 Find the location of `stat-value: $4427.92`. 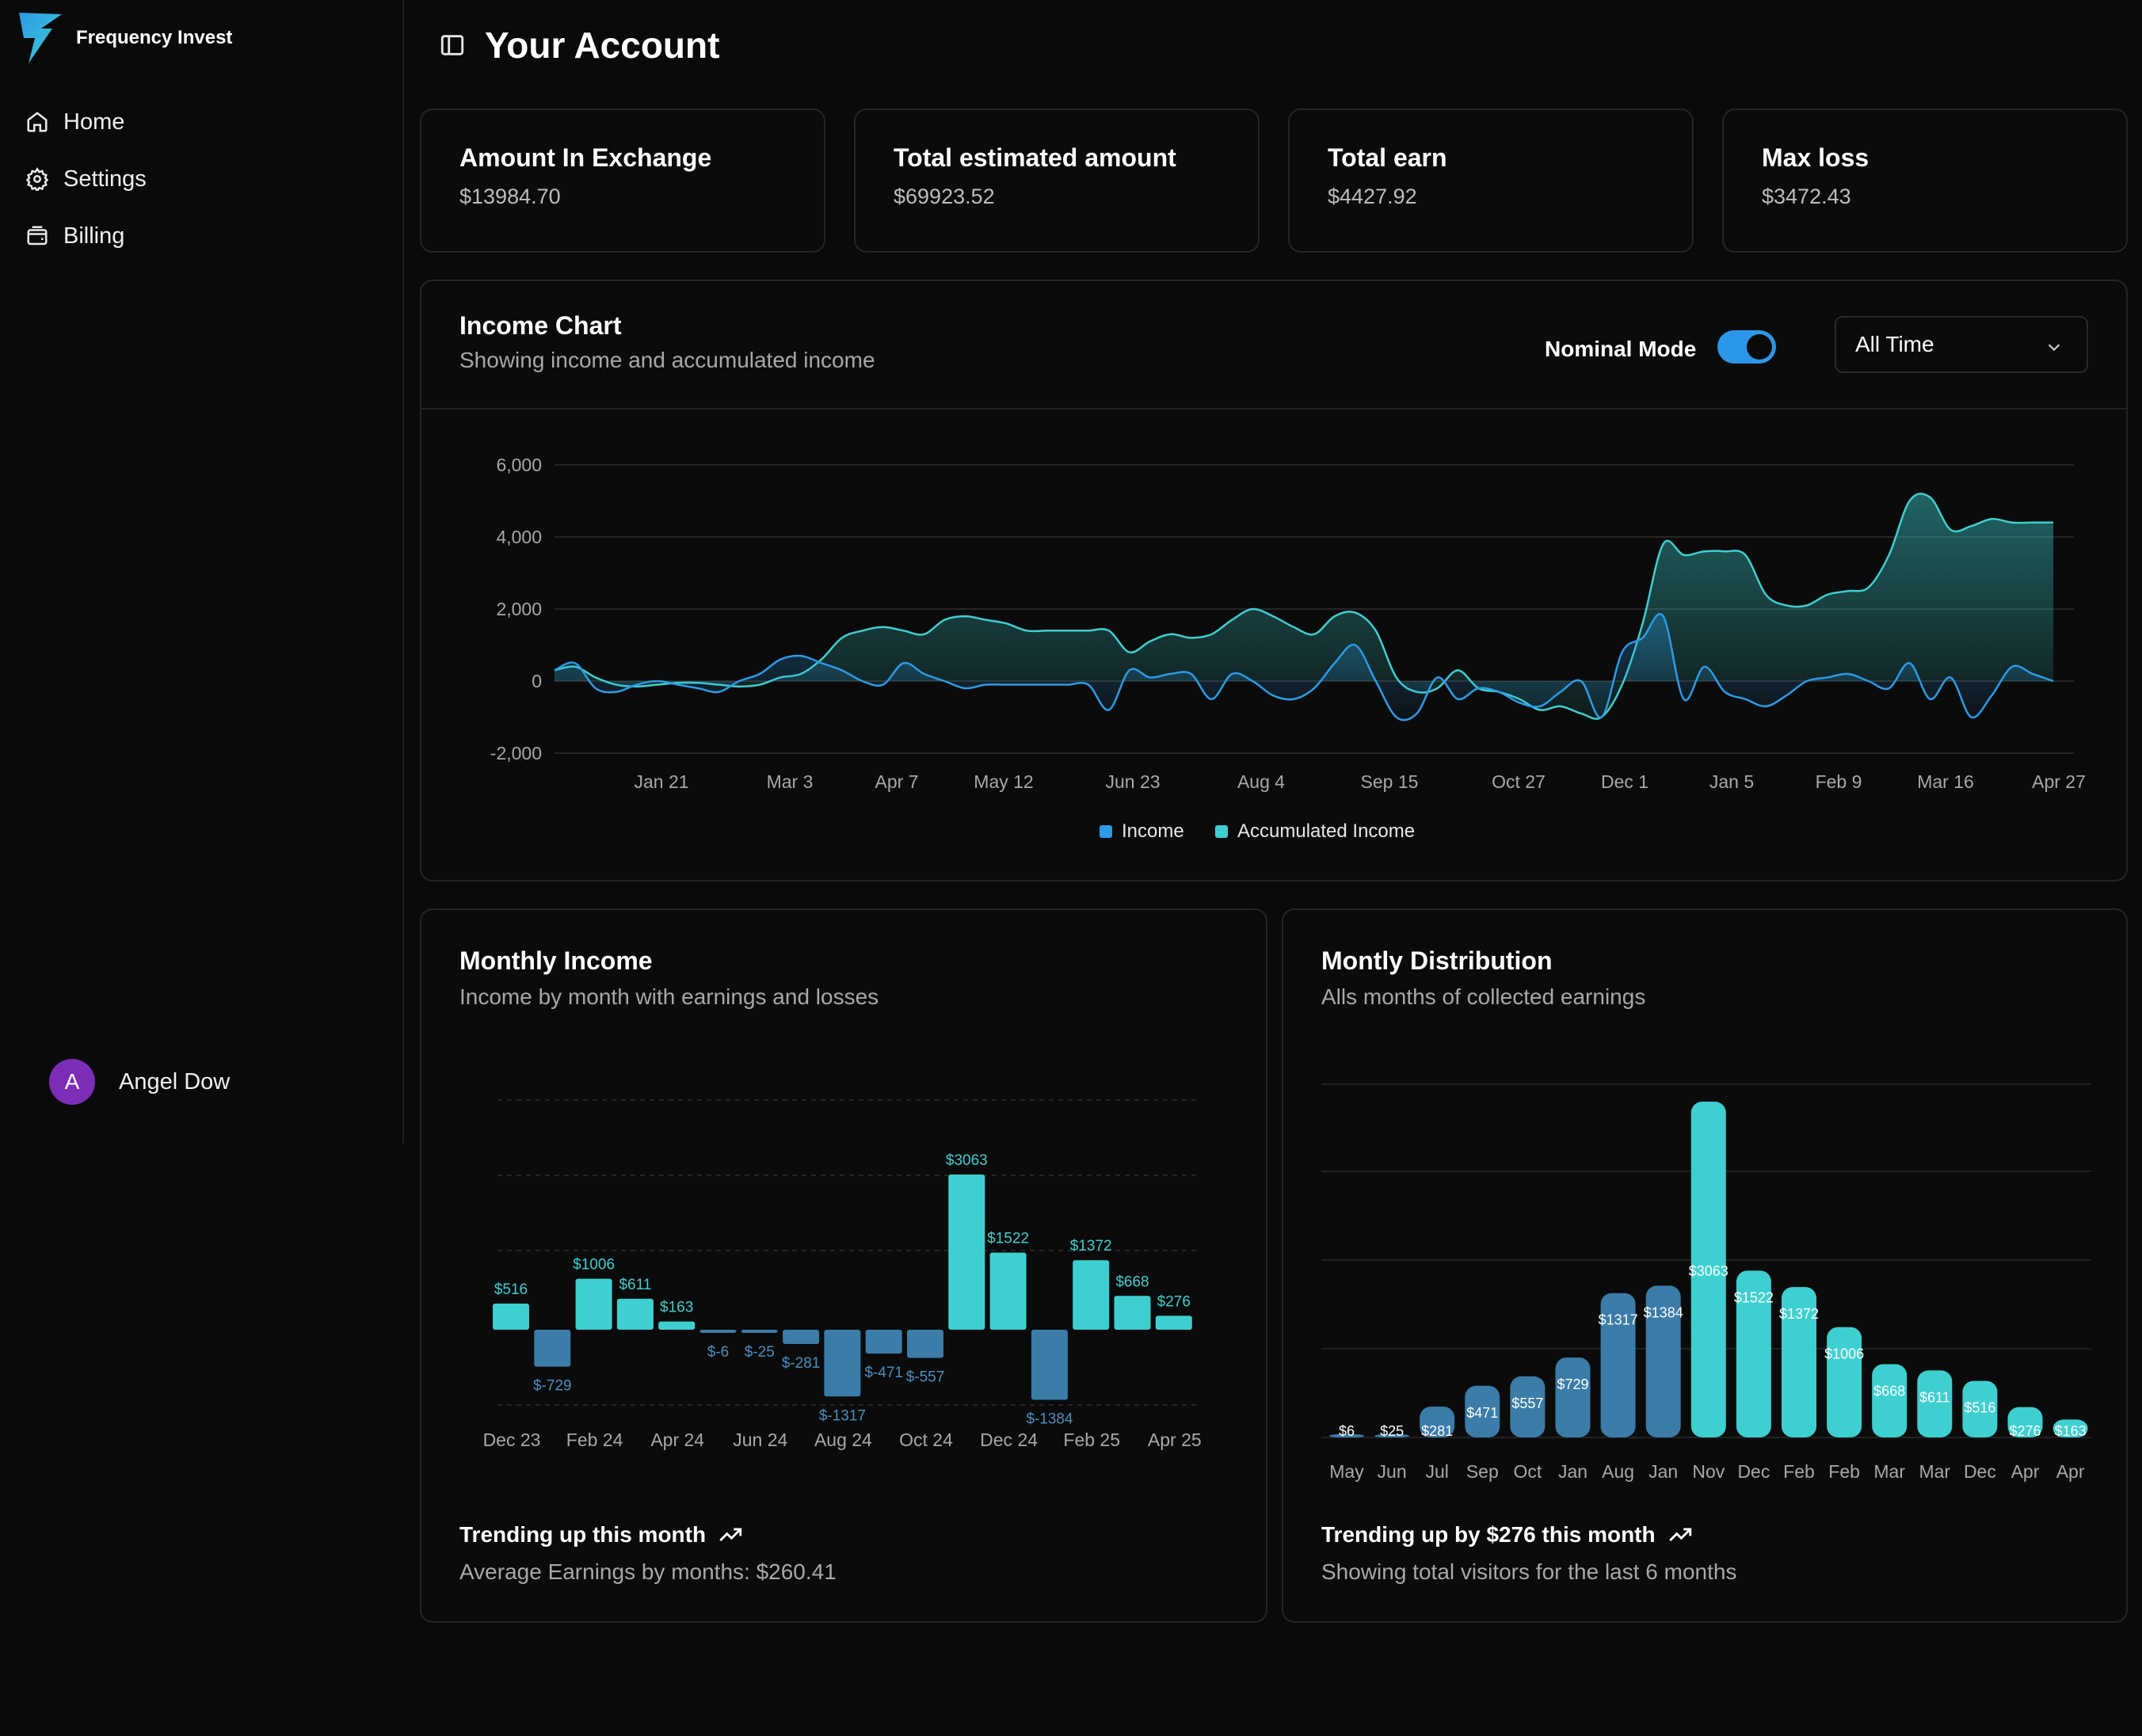

stat-value: $4427.92 is located at coordinates (1372, 196).